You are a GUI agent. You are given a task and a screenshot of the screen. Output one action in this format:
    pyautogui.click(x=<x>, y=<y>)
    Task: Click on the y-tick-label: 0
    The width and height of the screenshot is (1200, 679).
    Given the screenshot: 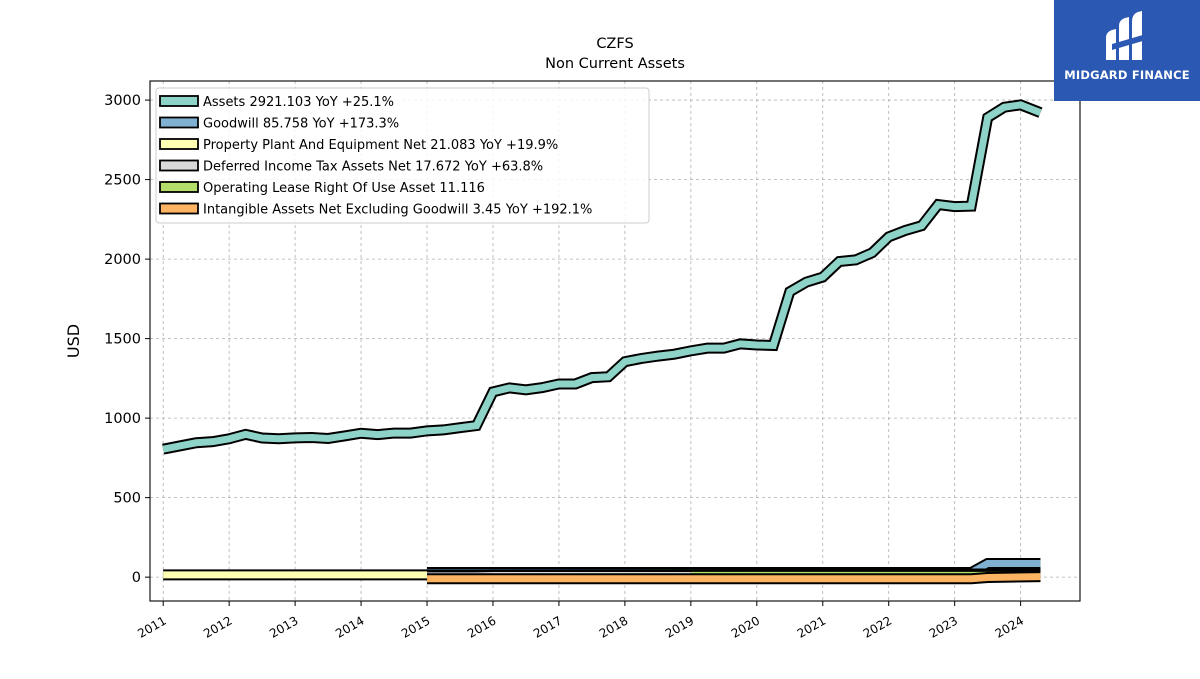 What is the action you would take?
    pyautogui.click(x=136, y=578)
    